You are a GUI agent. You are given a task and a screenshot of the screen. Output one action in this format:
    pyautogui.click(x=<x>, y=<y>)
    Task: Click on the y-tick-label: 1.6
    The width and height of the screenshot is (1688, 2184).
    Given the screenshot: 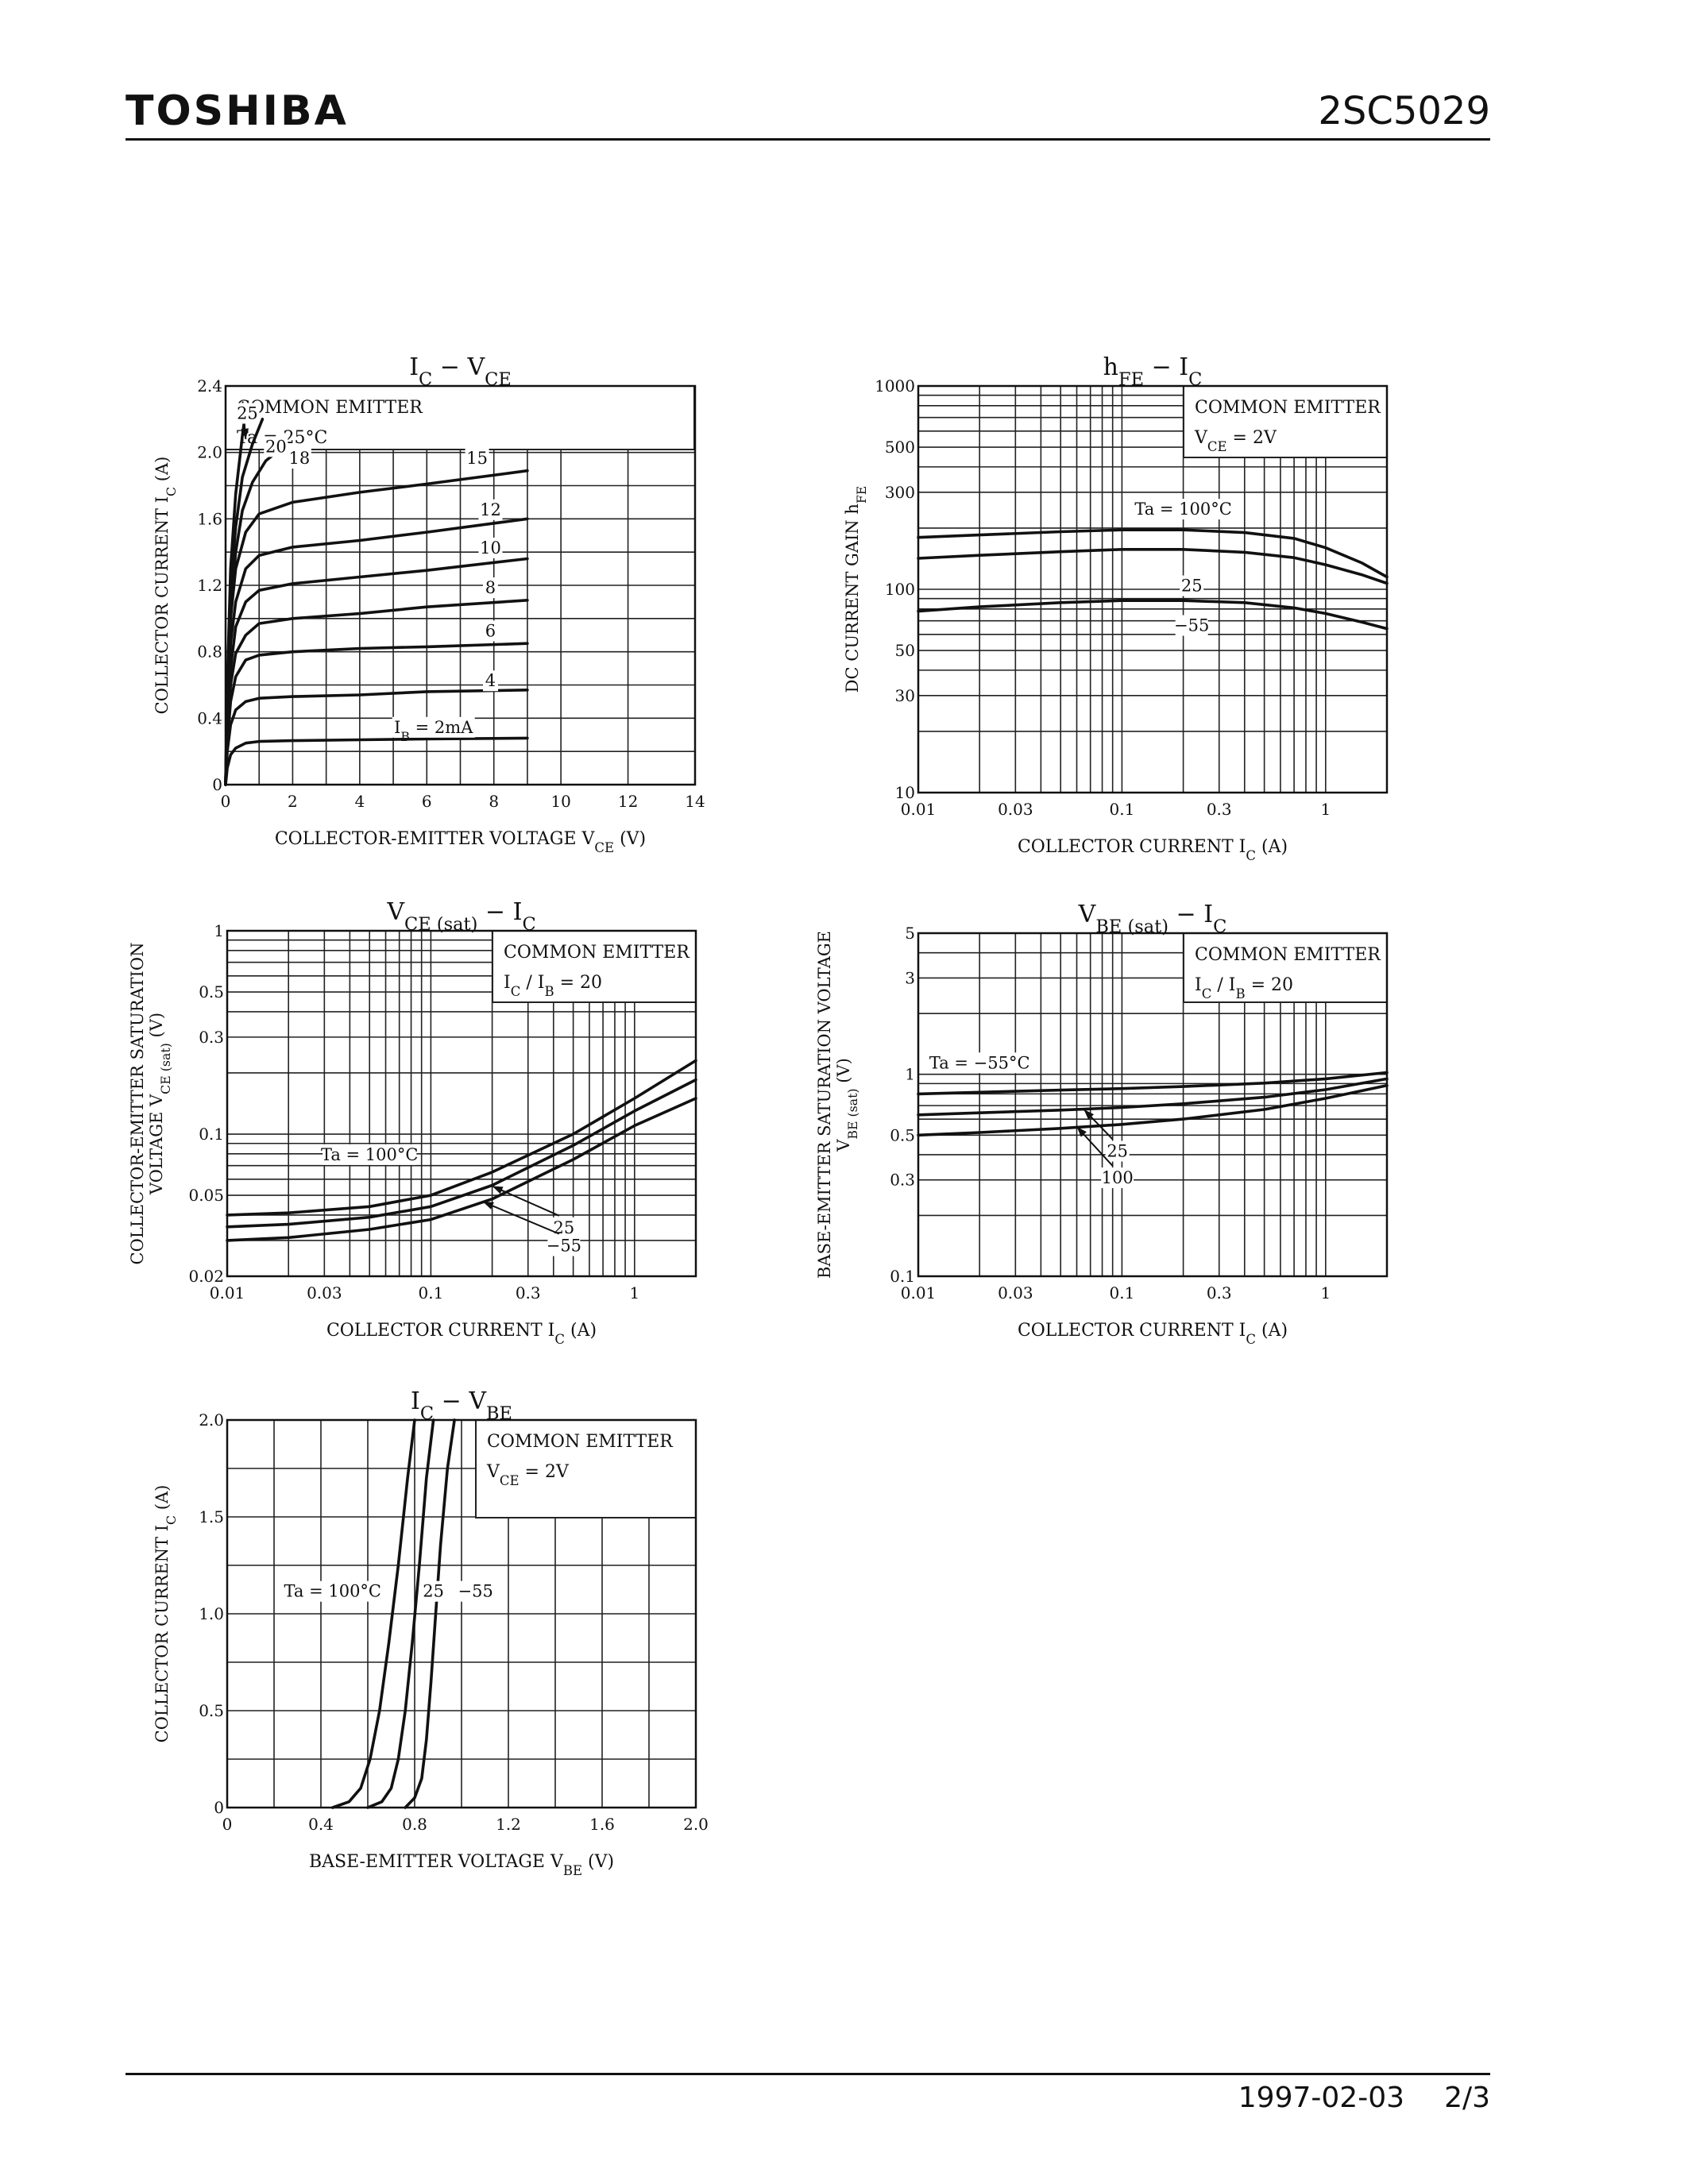 What is the action you would take?
    pyautogui.click(x=210, y=518)
    